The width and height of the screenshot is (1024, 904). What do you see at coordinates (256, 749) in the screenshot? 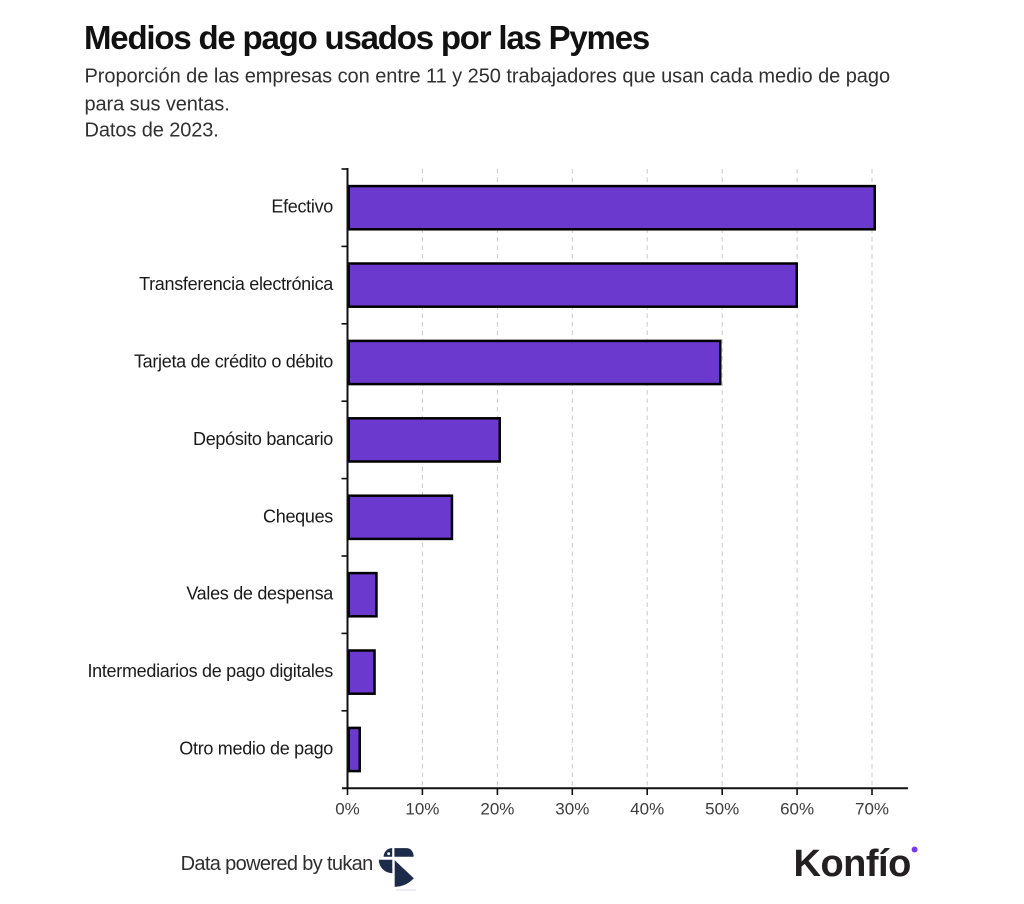
I see `svg-text: Otro medio de pago` at bounding box center [256, 749].